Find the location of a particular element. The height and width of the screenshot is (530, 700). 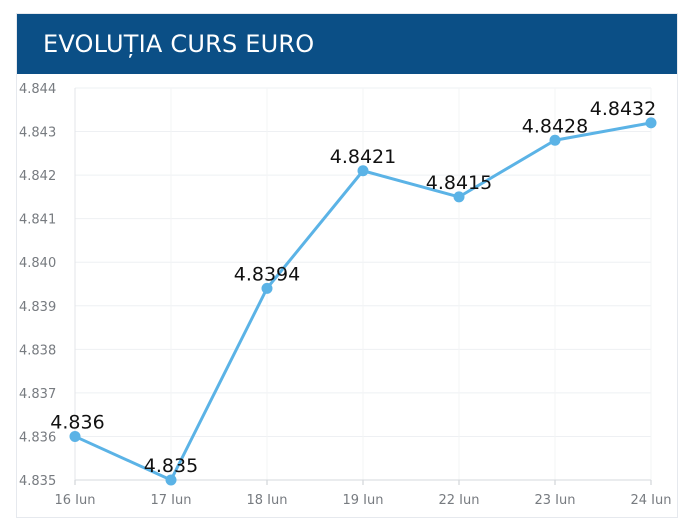

data-label: 4.8432 is located at coordinates (623, 109).